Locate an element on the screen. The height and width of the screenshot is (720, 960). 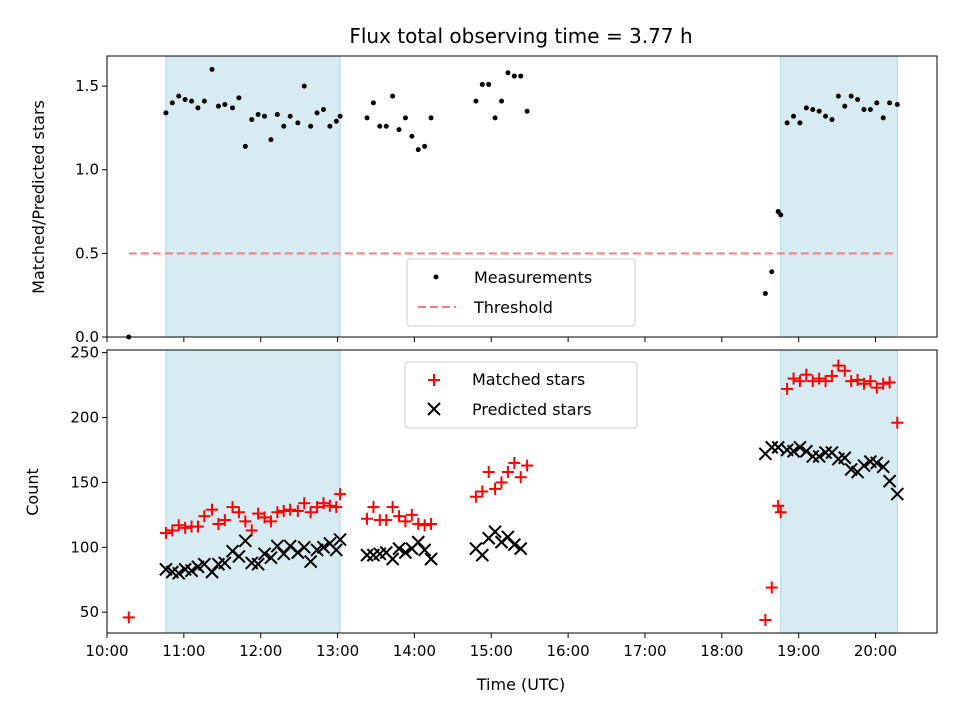
top-y-tick-label: 1.0 is located at coordinates (87, 170).